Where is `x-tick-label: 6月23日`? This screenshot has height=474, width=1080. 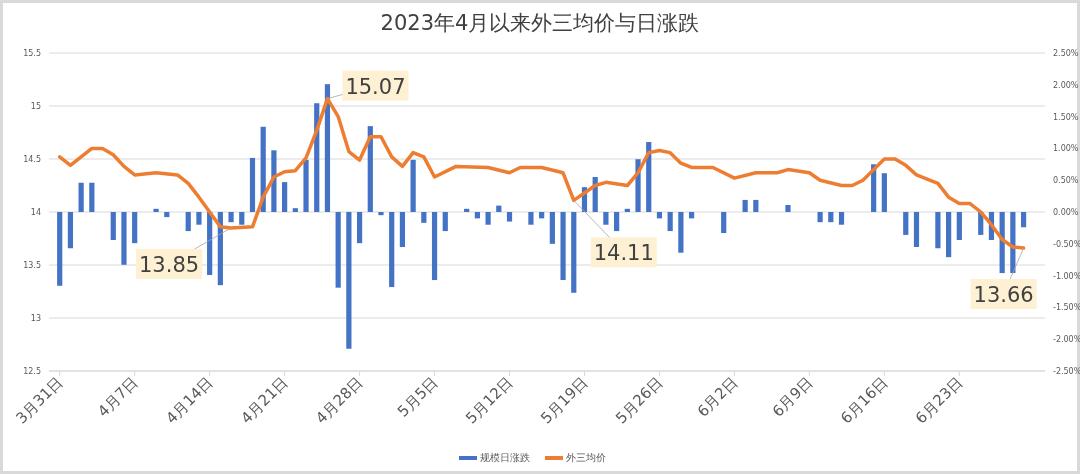 x-tick-label: 6月23日 is located at coordinates (939, 400).